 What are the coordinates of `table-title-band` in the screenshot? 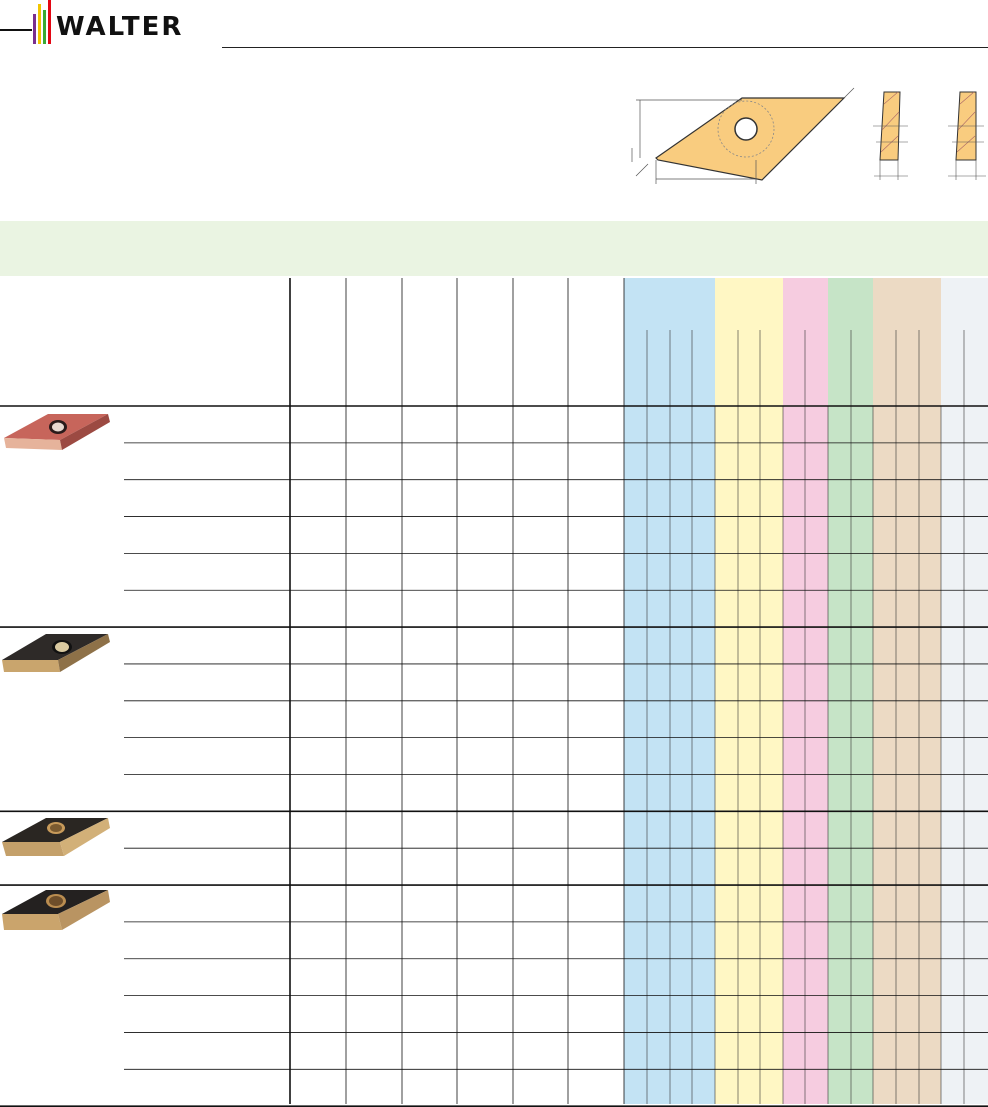 It's located at (494, 248).